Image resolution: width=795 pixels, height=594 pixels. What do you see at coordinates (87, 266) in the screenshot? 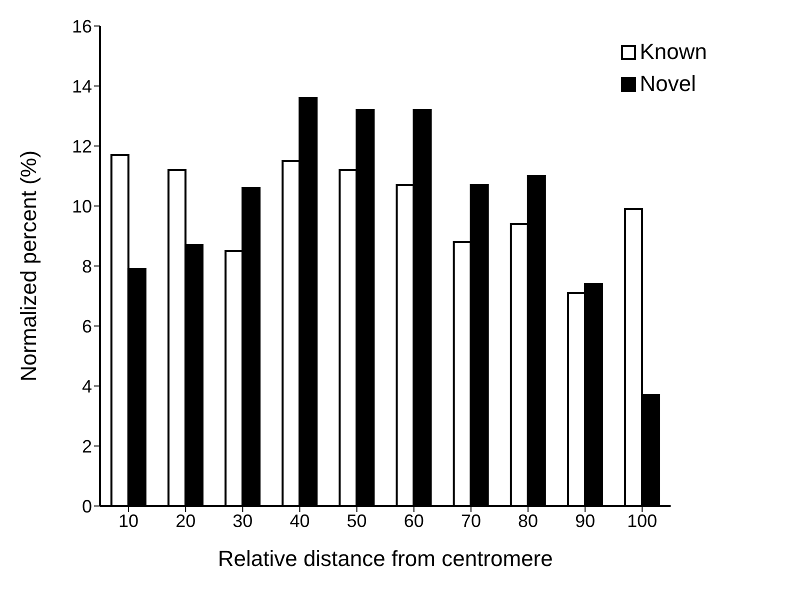
I see `y-tick-label: 8` at bounding box center [87, 266].